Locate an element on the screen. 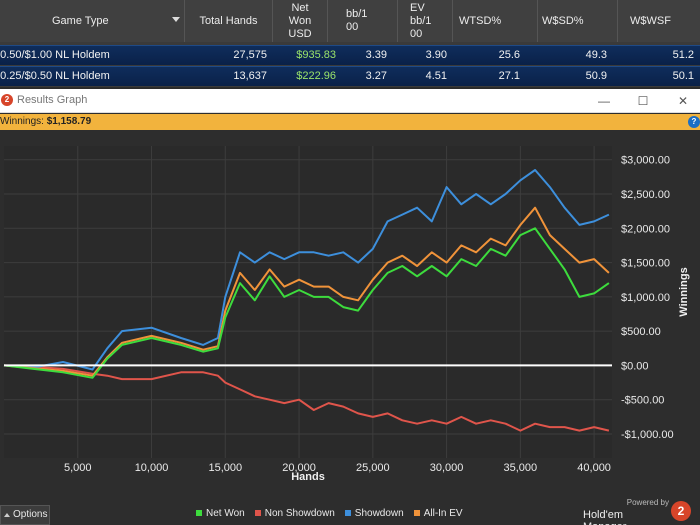 This screenshot has width=700, height=525. x-tick-label: 5,000 is located at coordinates (78, 468).